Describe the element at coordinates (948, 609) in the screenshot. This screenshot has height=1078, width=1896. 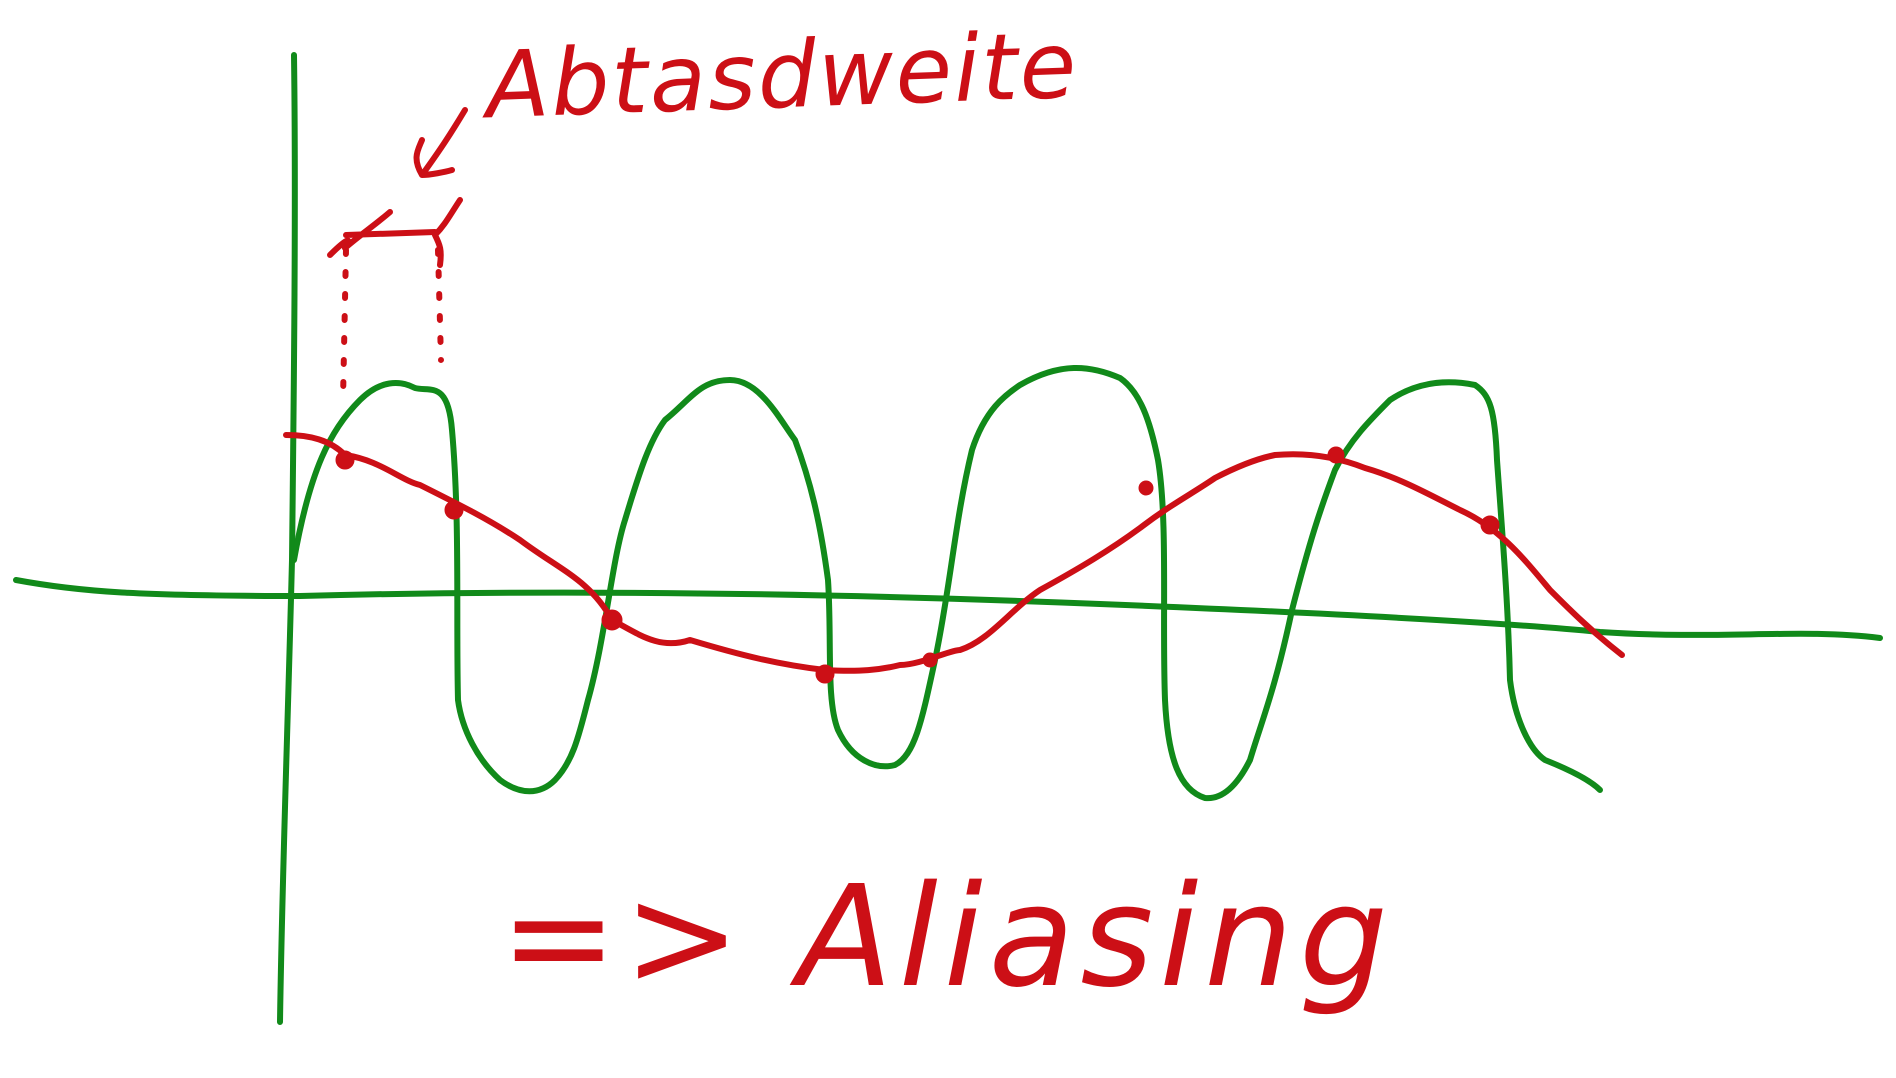
I see `horizontal-axis` at that location.